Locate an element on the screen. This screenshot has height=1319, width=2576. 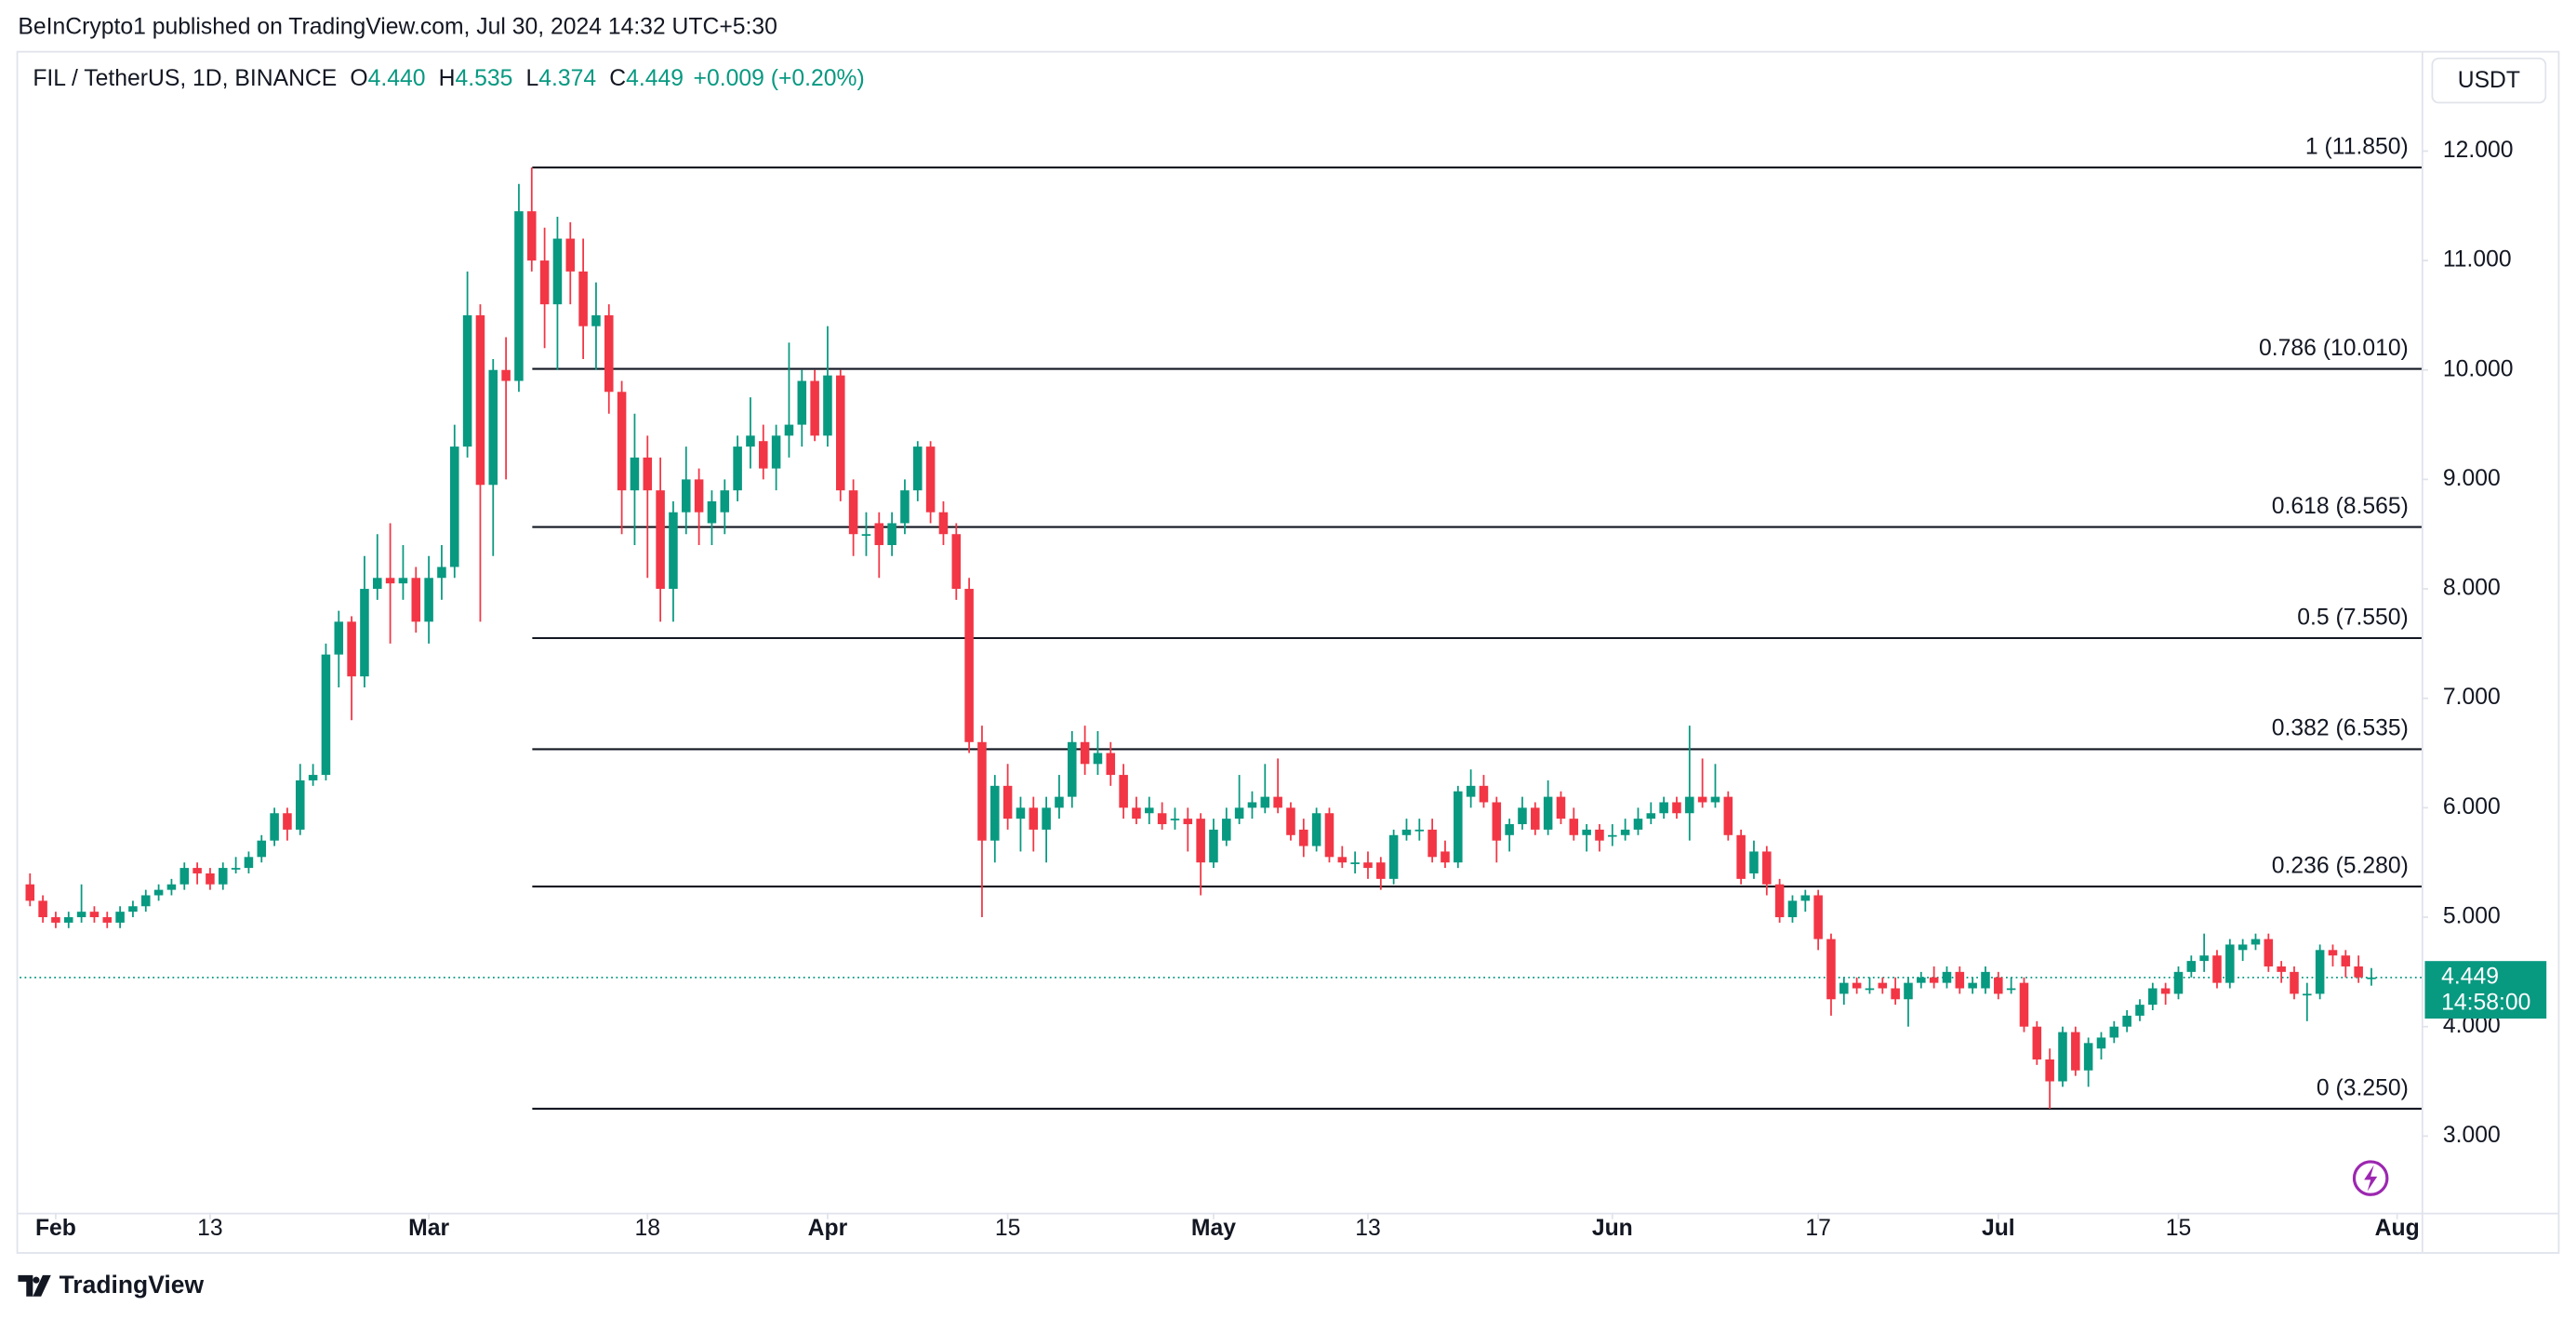
fib-level-label: 0.786 (10.010) is located at coordinates (2334, 348).